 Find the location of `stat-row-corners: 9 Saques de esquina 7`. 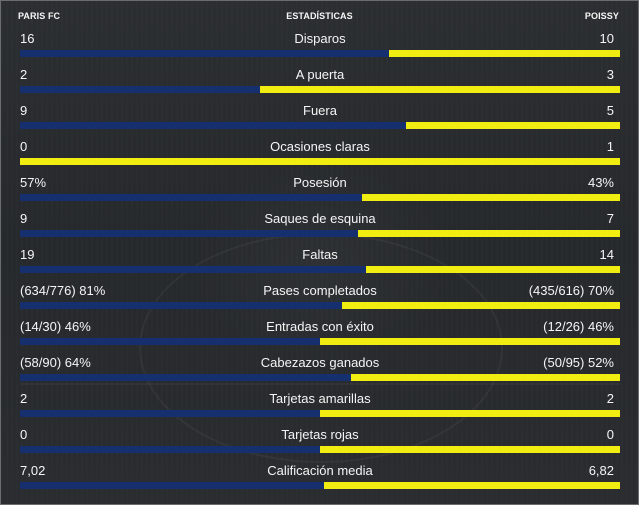

stat-row-corners: 9 Saques de esquina 7 is located at coordinates (320, 224).